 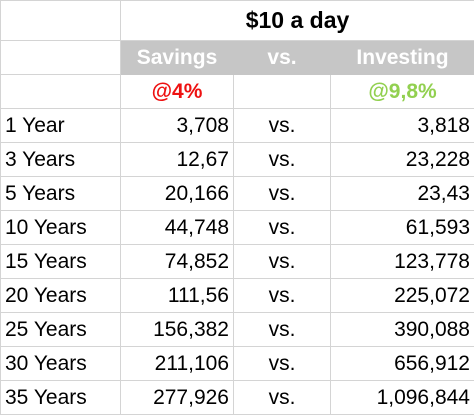 I want to click on investing-rate: @9,8%, so click(x=402, y=91).